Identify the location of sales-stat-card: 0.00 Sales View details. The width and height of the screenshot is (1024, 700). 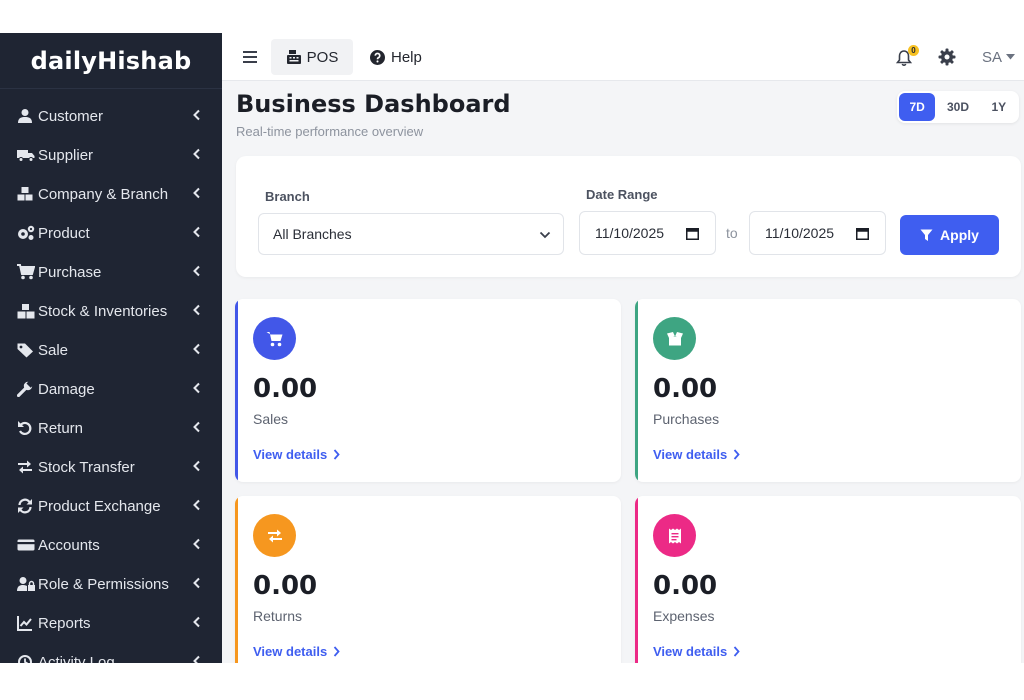
(428, 390).